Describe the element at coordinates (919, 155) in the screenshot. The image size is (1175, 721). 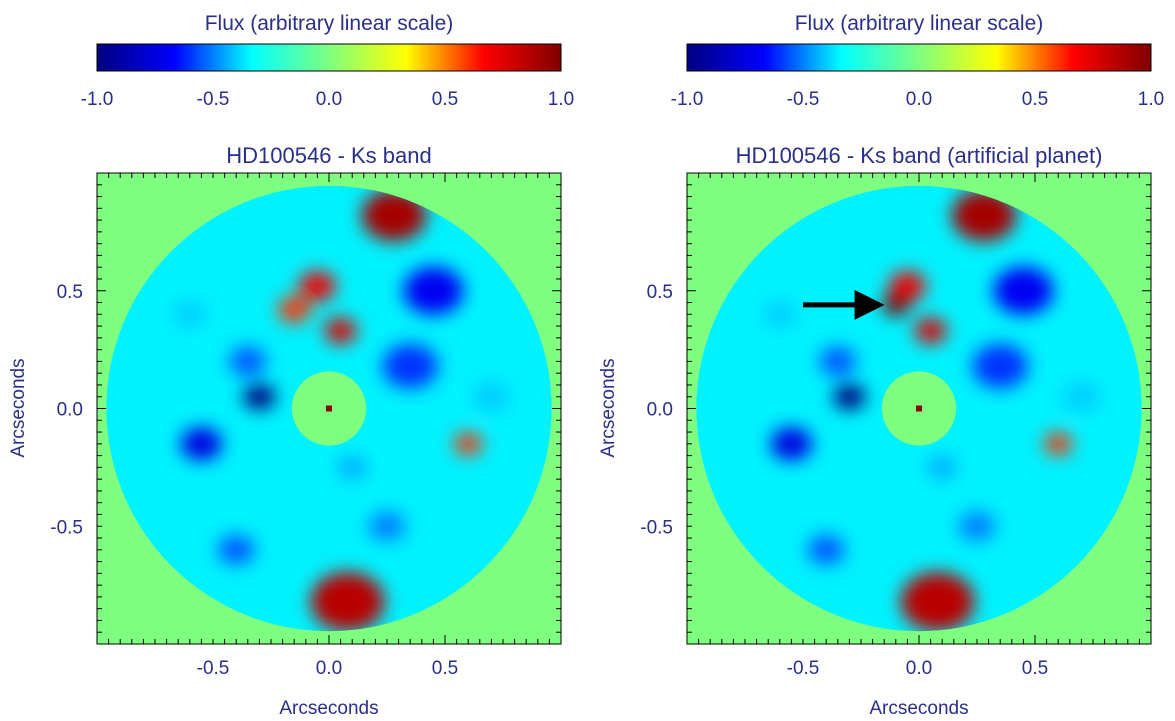
I see `panel-title: HD100546 - Ks band (artificial planet)` at that location.